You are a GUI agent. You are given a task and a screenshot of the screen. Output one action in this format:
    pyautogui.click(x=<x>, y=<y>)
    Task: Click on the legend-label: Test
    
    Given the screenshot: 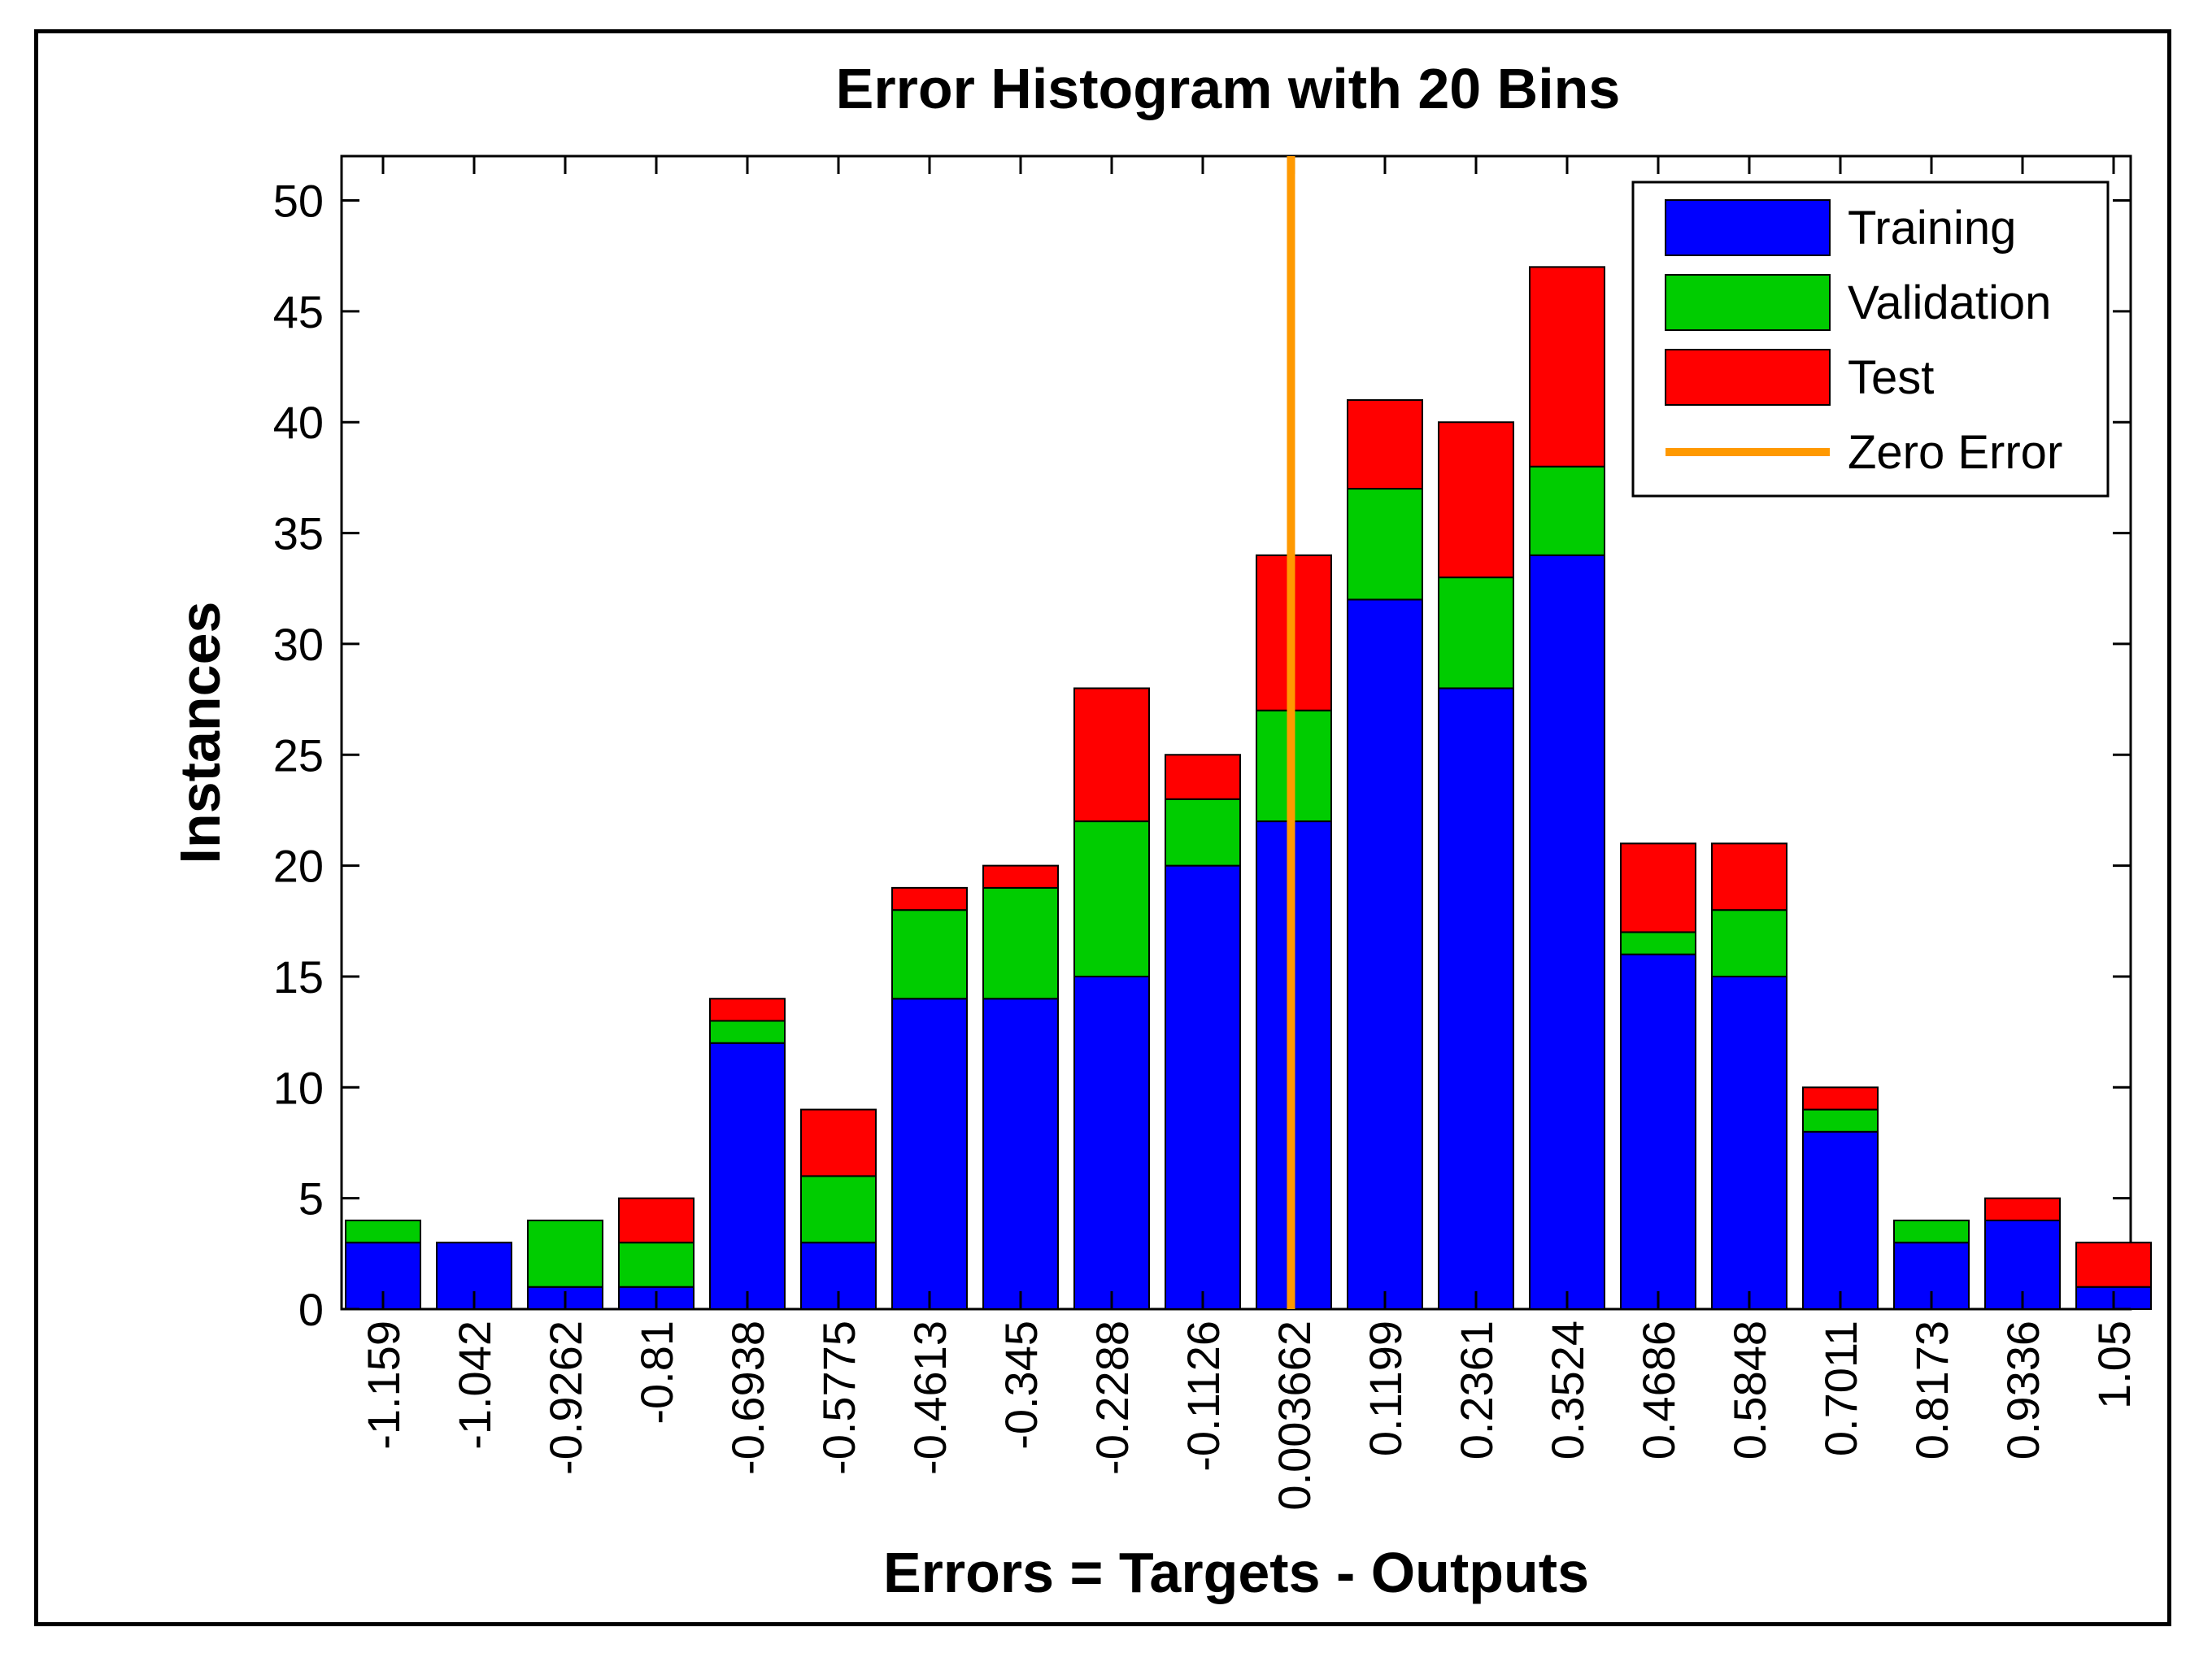 What is the action you would take?
    pyautogui.click(x=1891, y=378)
    